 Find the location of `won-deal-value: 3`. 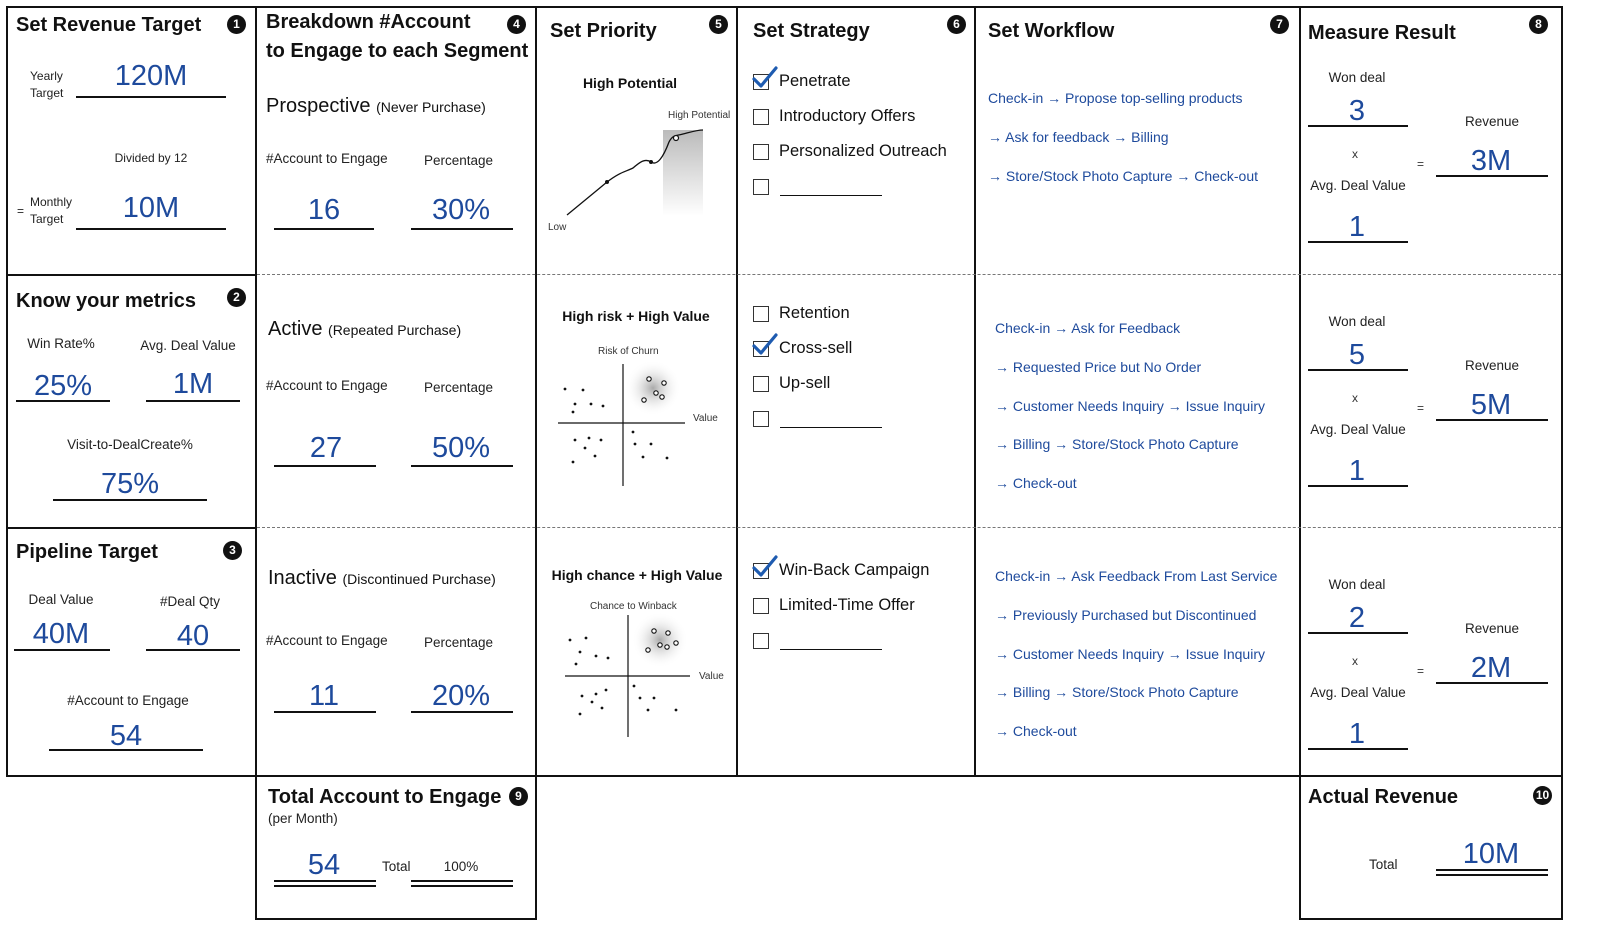

won-deal-value: 3 is located at coordinates (1357, 111).